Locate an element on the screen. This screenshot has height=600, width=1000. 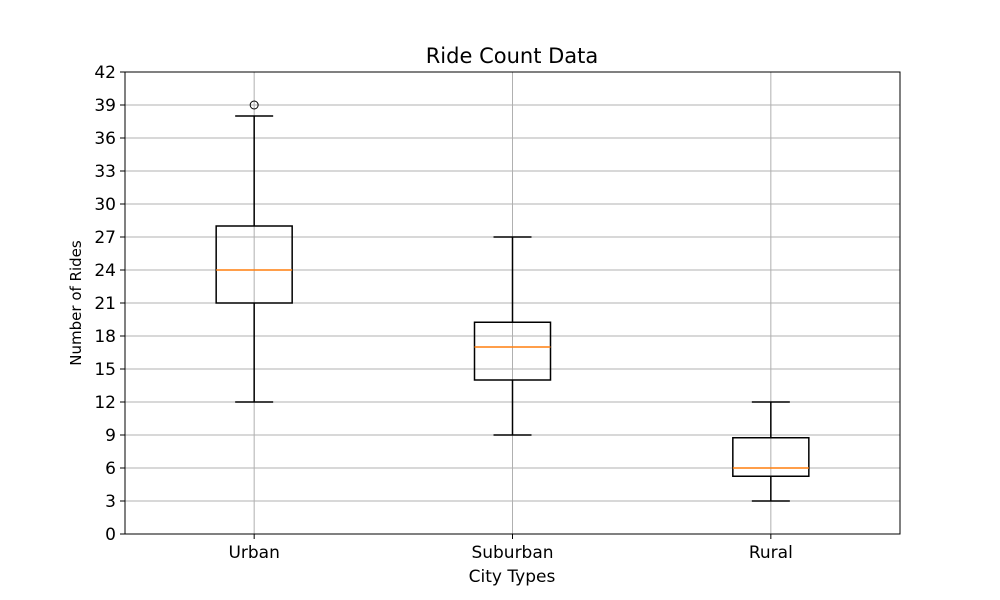
y-tick-label: 6 is located at coordinates (110, 469).